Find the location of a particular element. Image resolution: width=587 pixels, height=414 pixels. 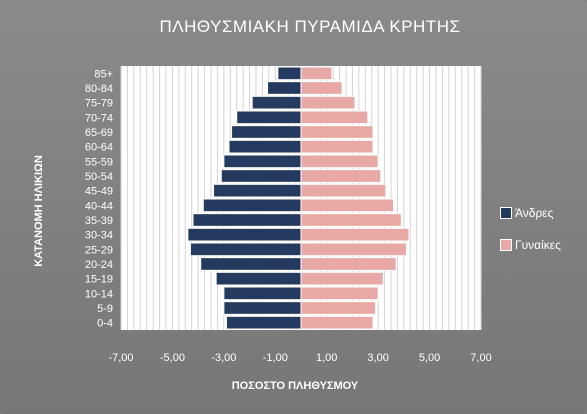

legend-swatch-women is located at coordinates (506, 245).